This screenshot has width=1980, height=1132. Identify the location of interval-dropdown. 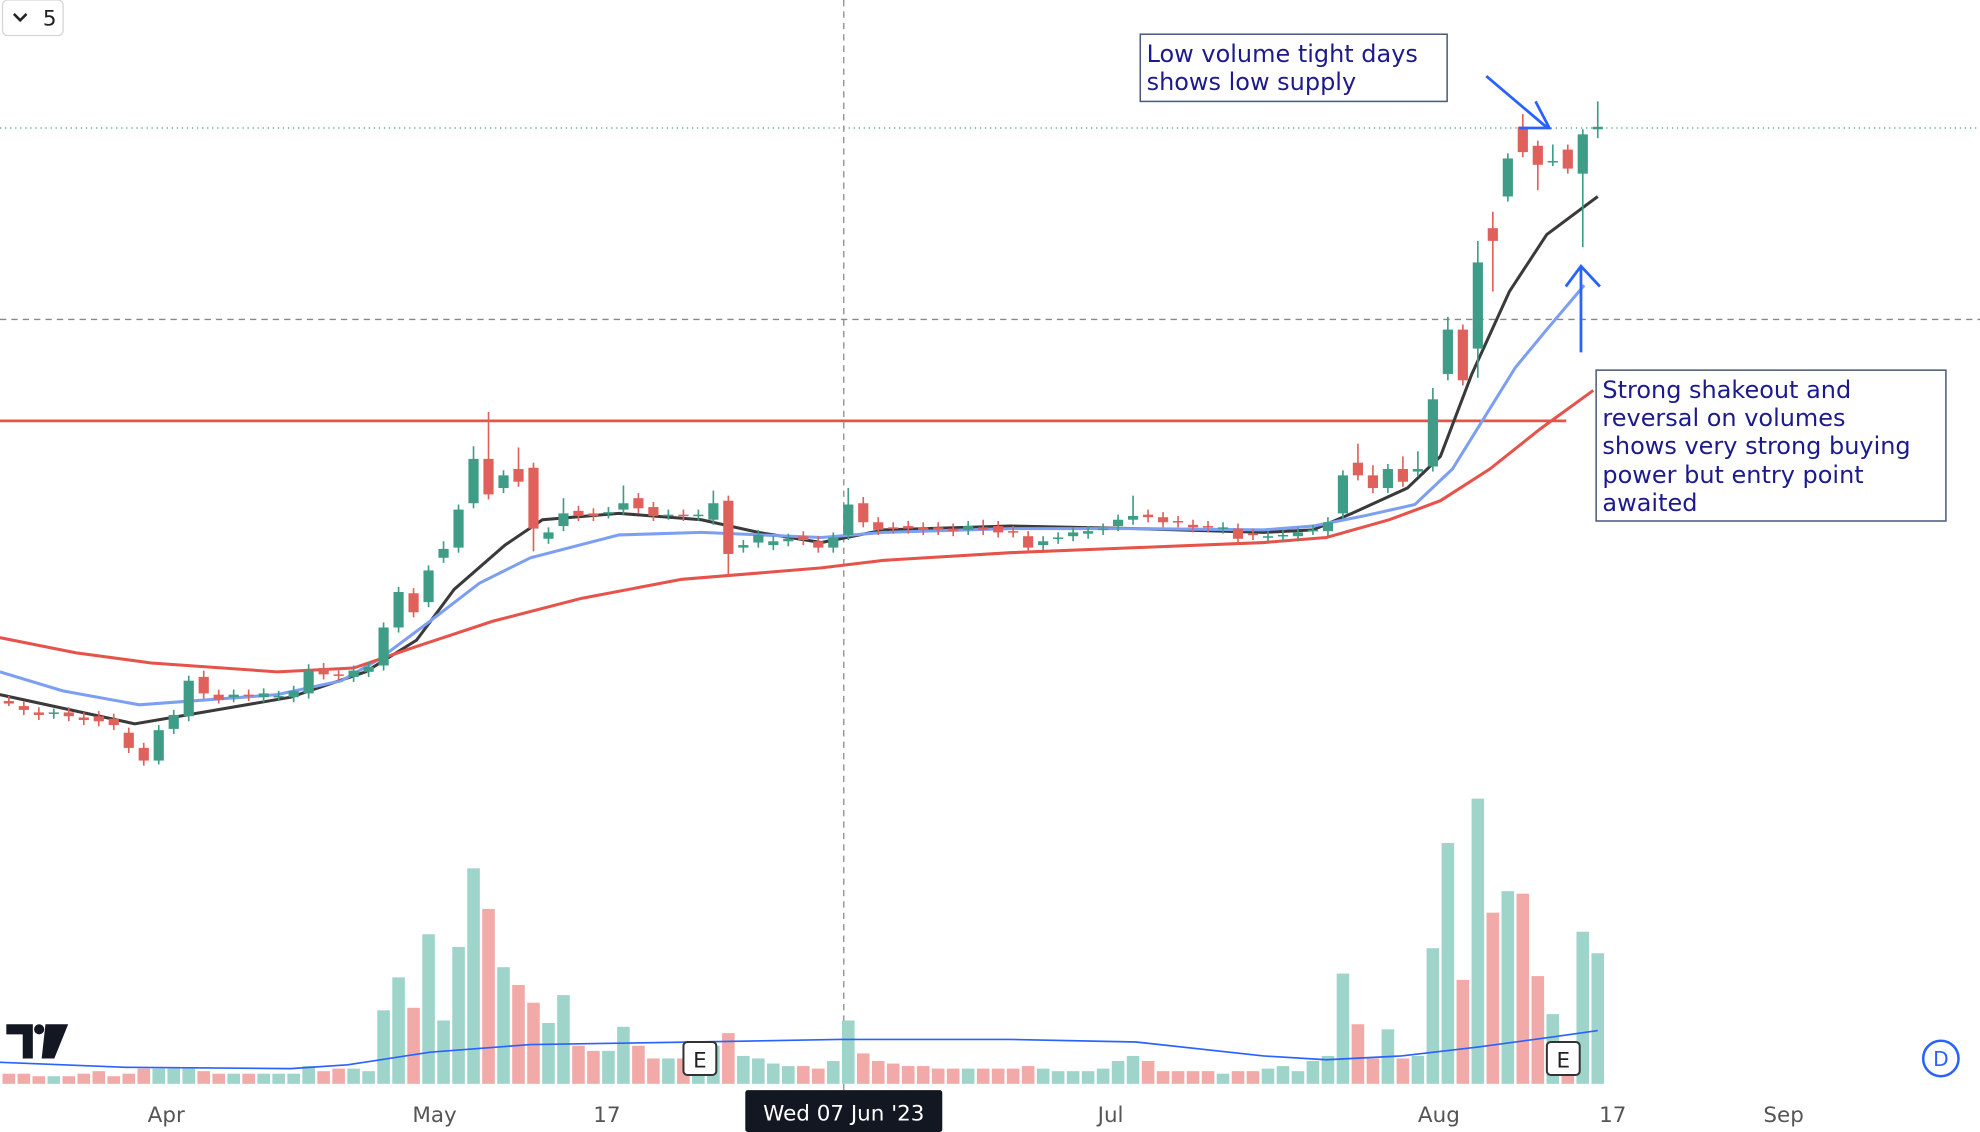
(32, 18).